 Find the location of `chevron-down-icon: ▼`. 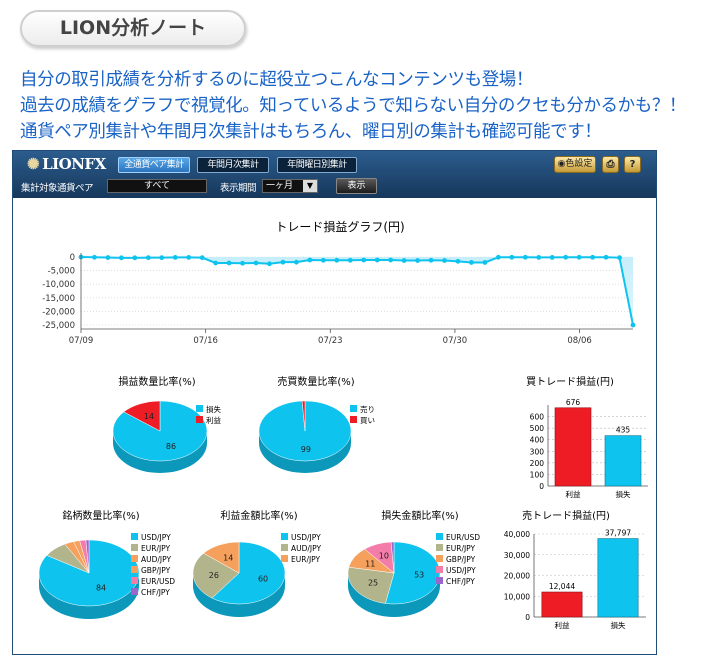

chevron-down-icon: ▼ is located at coordinates (310, 186).